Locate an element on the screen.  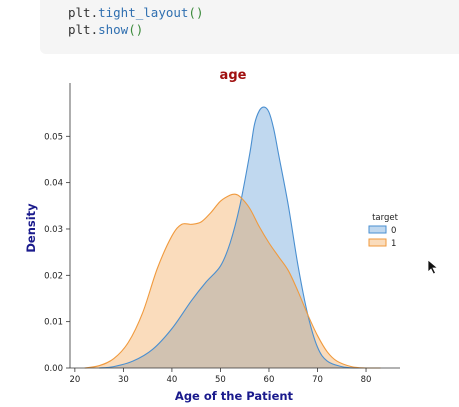
x-tick-label: 70 is located at coordinates (317, 380).